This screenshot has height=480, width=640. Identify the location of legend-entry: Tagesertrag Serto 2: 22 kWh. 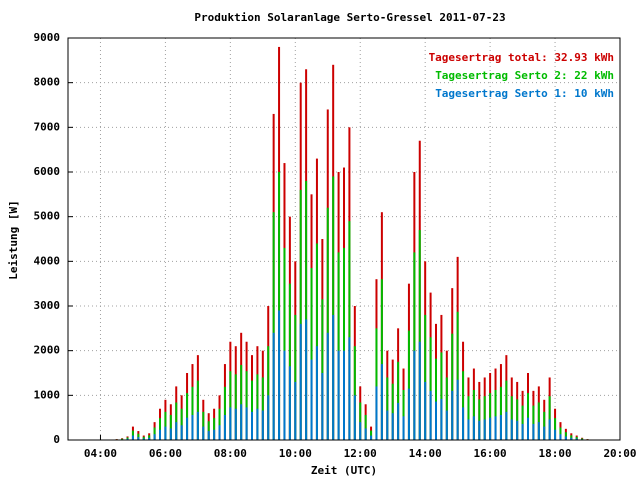
(524, 75).